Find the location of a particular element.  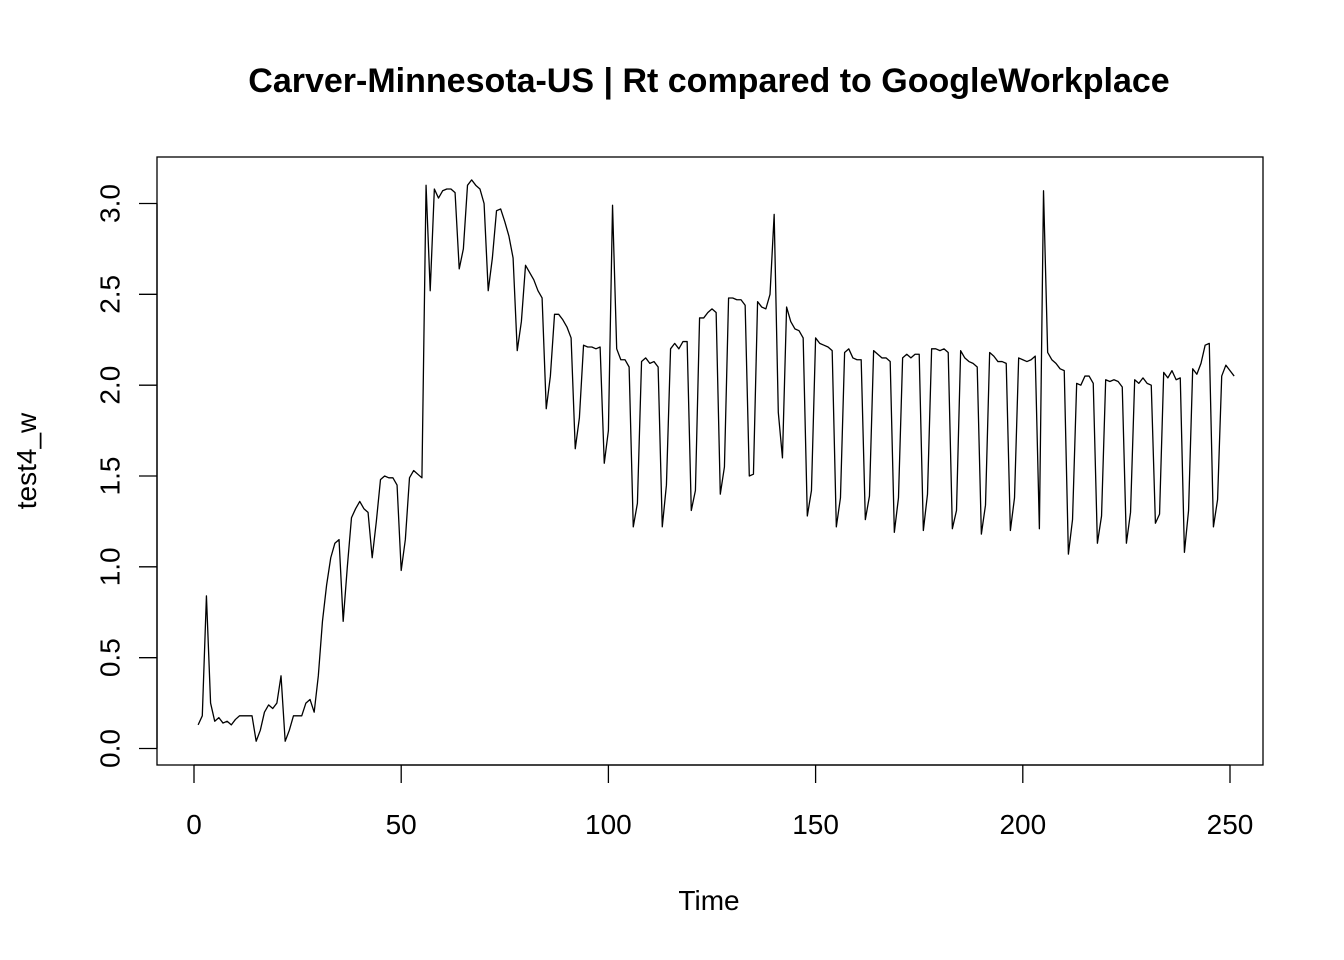

x-tick-label: 150 is located at coordinates (815, 824).